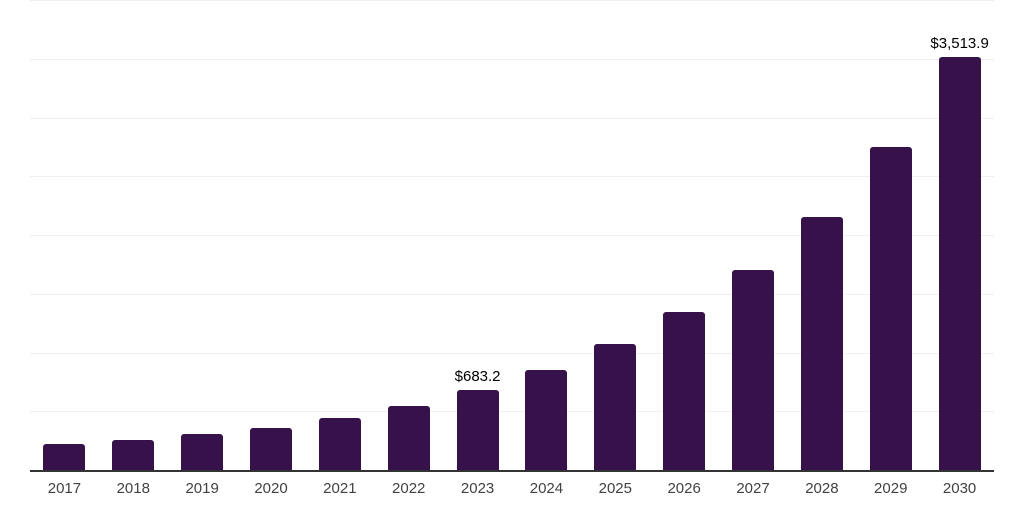  I want to click on x-tick-label-2027: 2027, so click(753, 488).